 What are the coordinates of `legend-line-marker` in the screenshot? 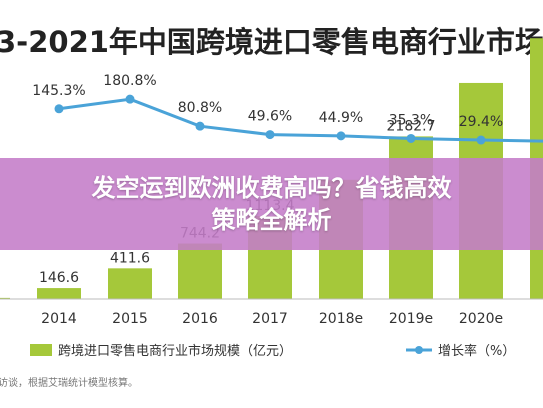 It's located at (419, 350).